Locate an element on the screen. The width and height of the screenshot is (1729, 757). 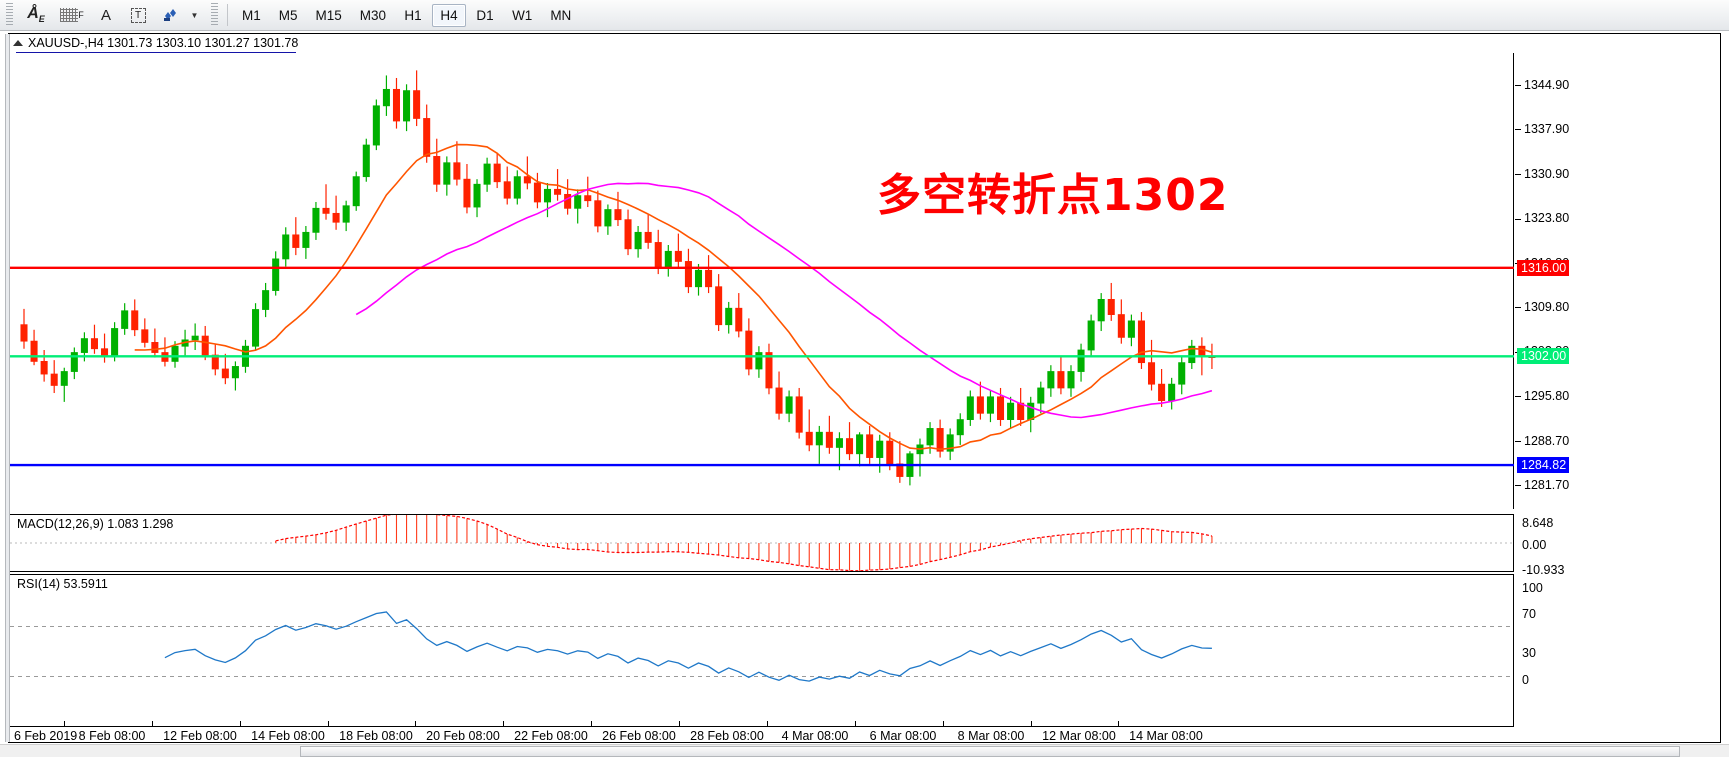
objects-dropdown-icon: ▼ is located at coordinates (194, 15).